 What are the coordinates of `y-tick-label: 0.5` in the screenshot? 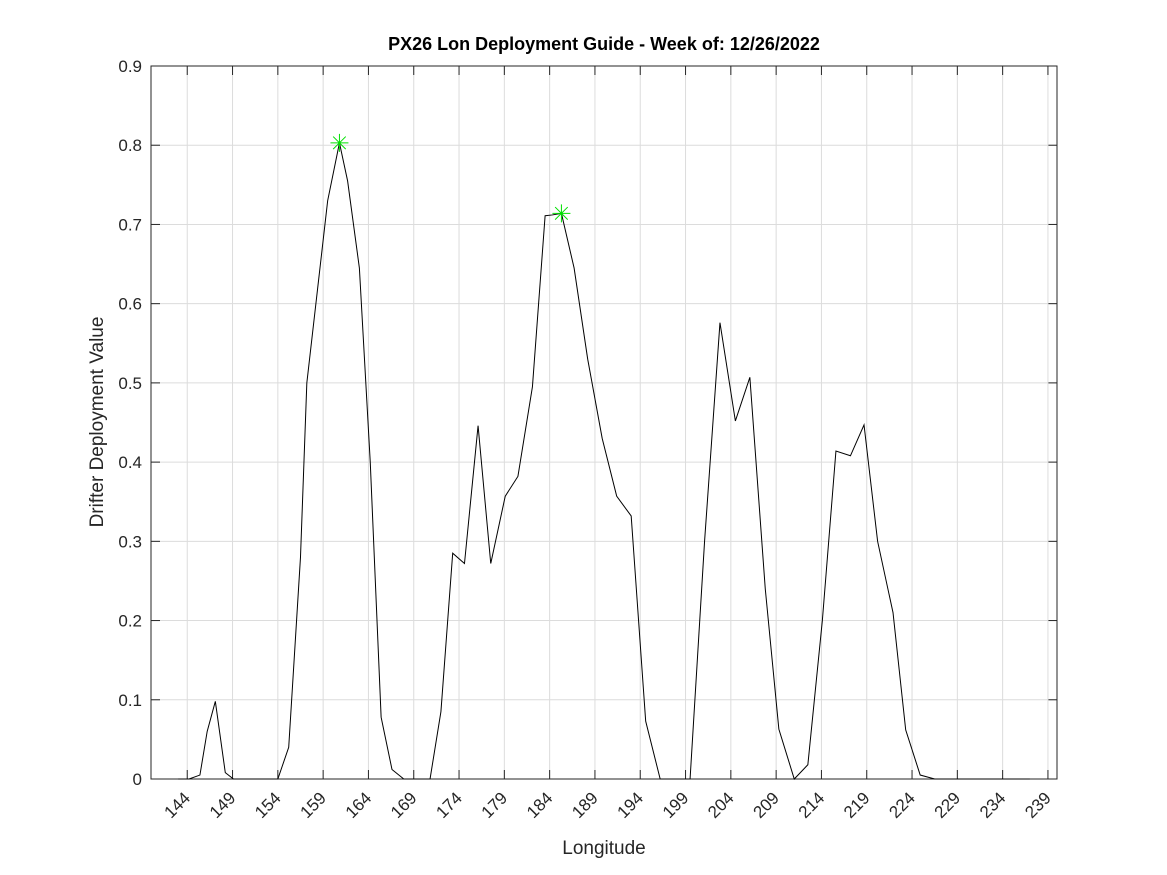 It's located at (130, 383).